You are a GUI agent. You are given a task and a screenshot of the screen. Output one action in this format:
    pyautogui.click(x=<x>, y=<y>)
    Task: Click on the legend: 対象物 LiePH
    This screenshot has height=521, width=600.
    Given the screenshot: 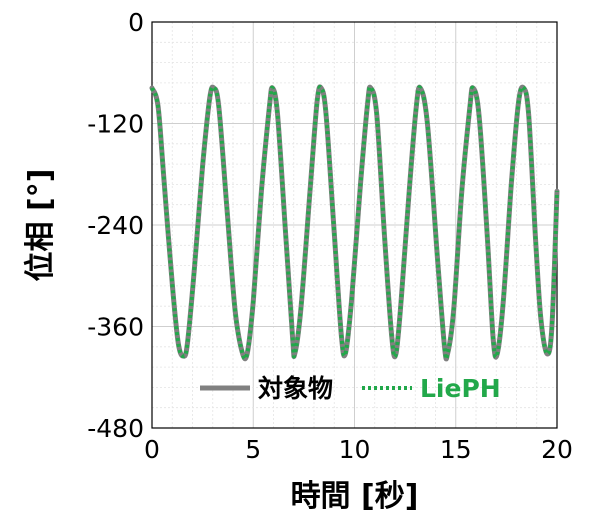 What is the action you would take?
    pyautogui.click(x=350, y=388)
    